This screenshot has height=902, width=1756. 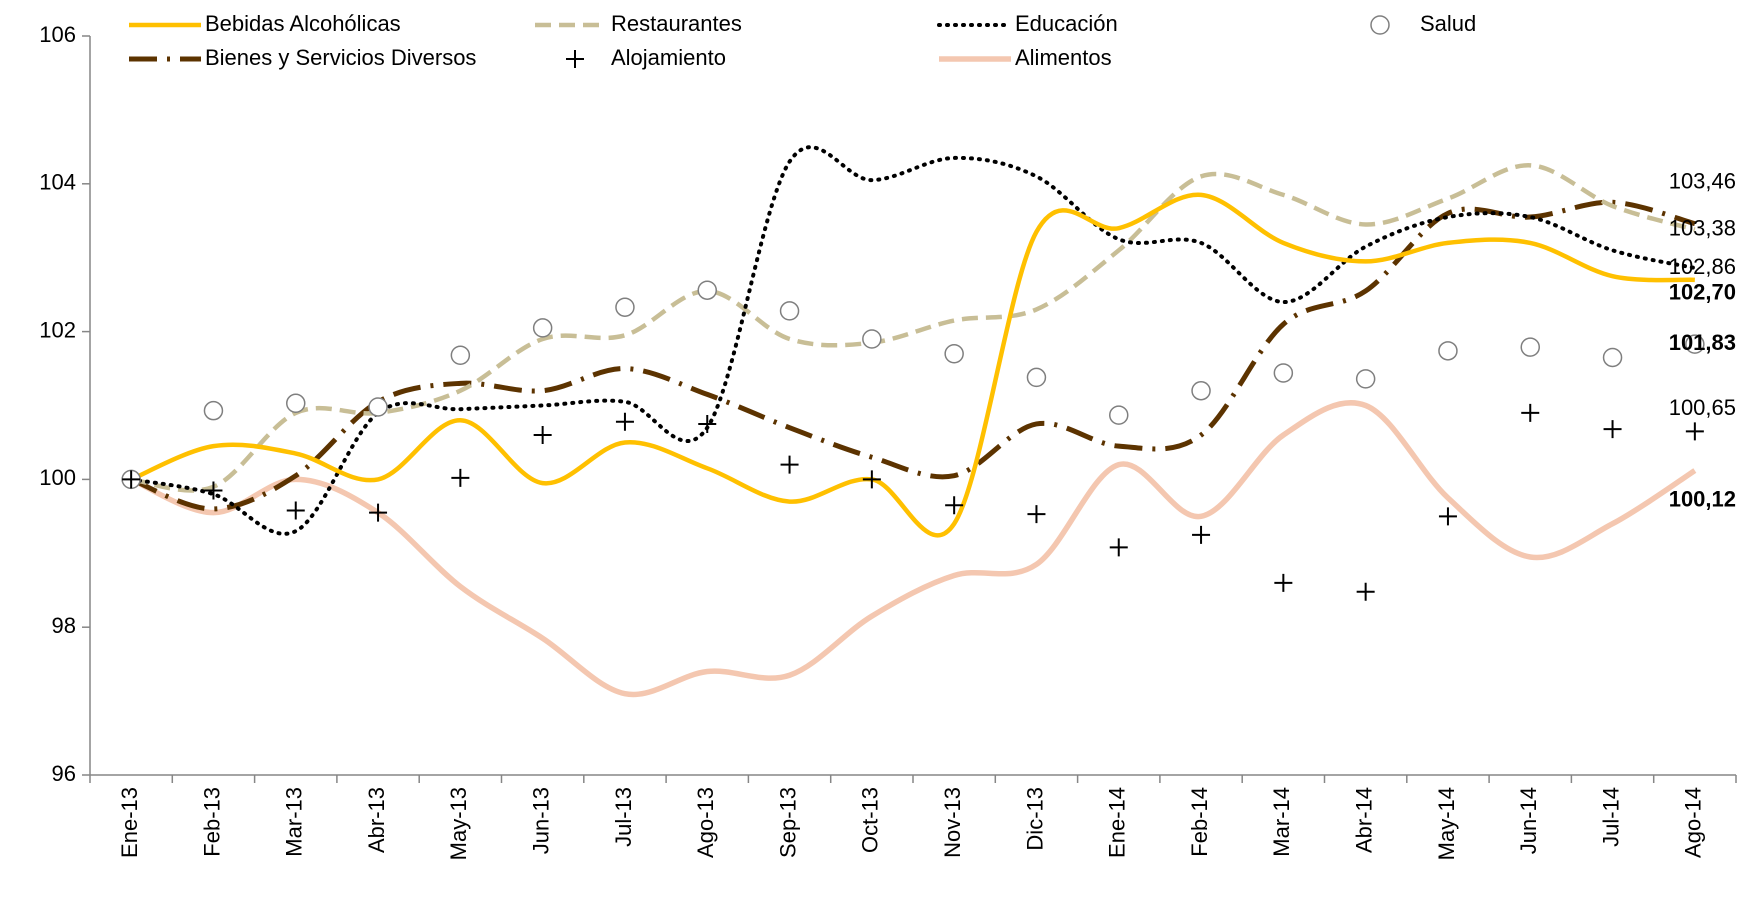 I want to click on legend-label: Alimentos, so click(x=1063, y=57).